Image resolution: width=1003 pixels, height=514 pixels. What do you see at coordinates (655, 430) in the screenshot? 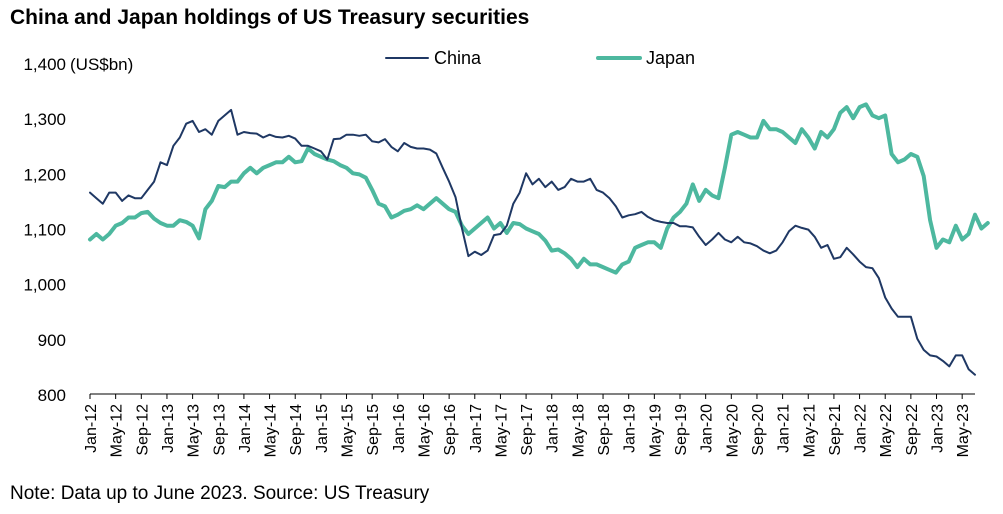
I see `x-tick-label: May-19` at bounding box center [655, 430].